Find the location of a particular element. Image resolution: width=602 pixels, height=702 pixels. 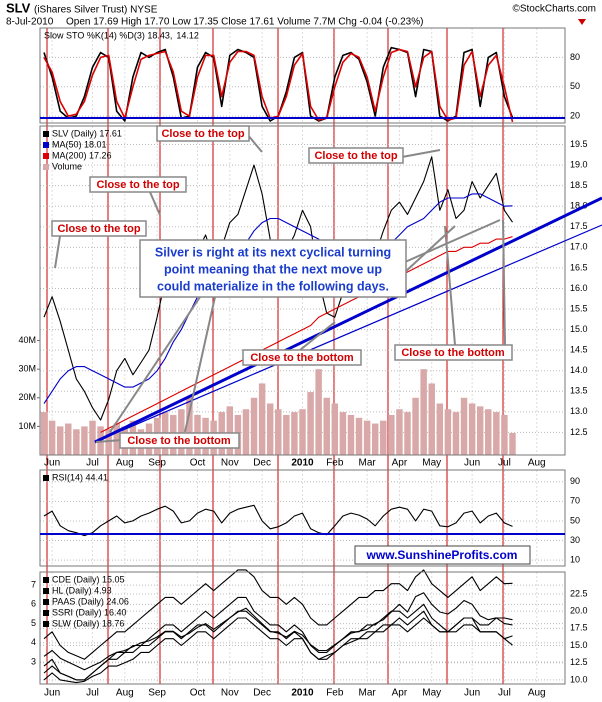

y-tick-label: 50 is located at coordinates (575, 86).